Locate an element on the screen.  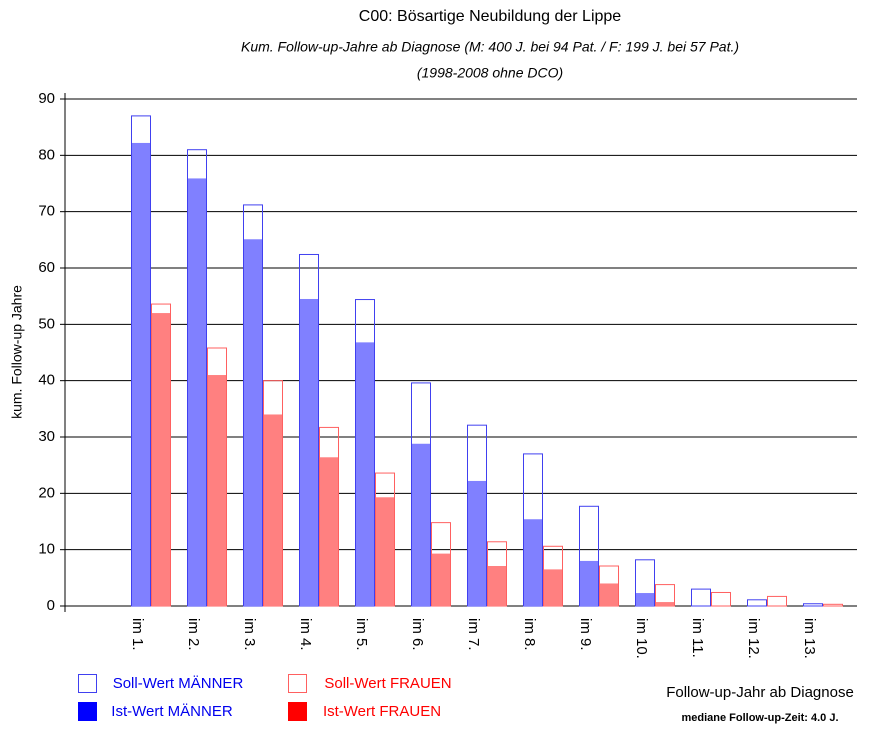
y-tick-label: 40 is located at coordinates (46, 380).